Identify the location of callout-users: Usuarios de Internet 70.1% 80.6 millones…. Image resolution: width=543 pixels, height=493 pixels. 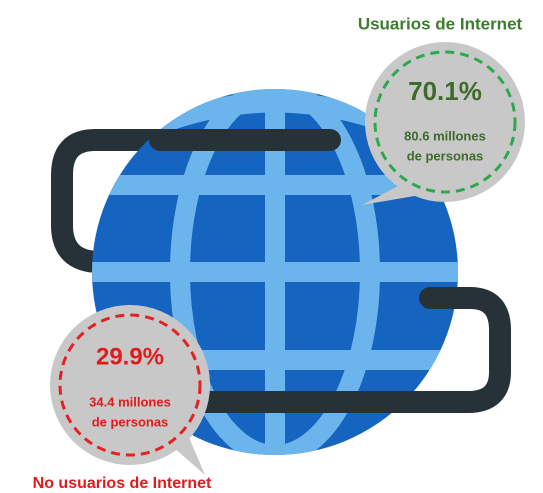
(441, 109).